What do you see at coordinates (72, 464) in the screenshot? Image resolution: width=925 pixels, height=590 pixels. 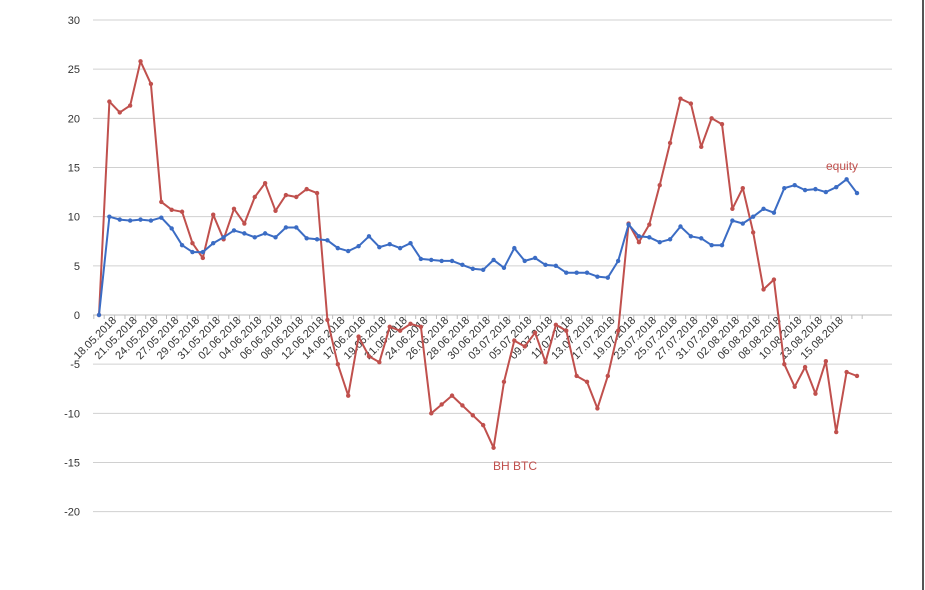 I see `y-tick-label: -15` at bounding box center [72, 464].